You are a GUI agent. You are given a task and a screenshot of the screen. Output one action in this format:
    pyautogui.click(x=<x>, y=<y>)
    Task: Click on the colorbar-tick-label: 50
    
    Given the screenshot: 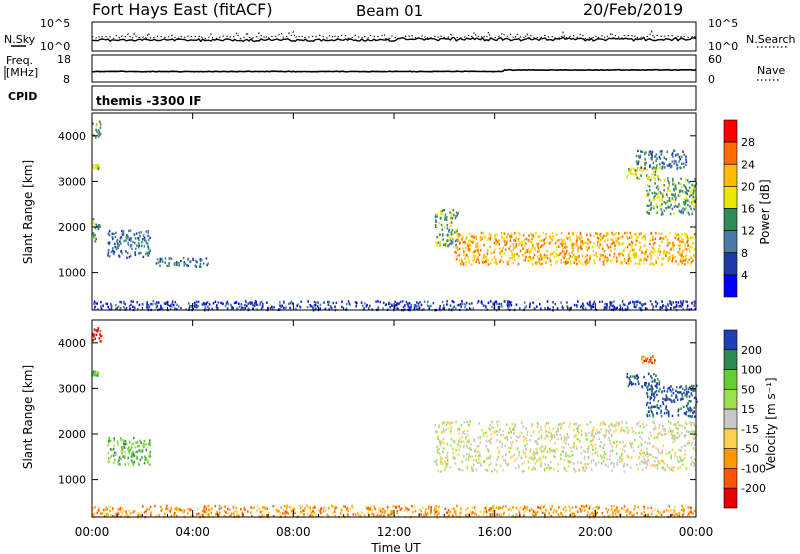 What is the action you would take?
    pyautogui.click(x=748, y=389)
    